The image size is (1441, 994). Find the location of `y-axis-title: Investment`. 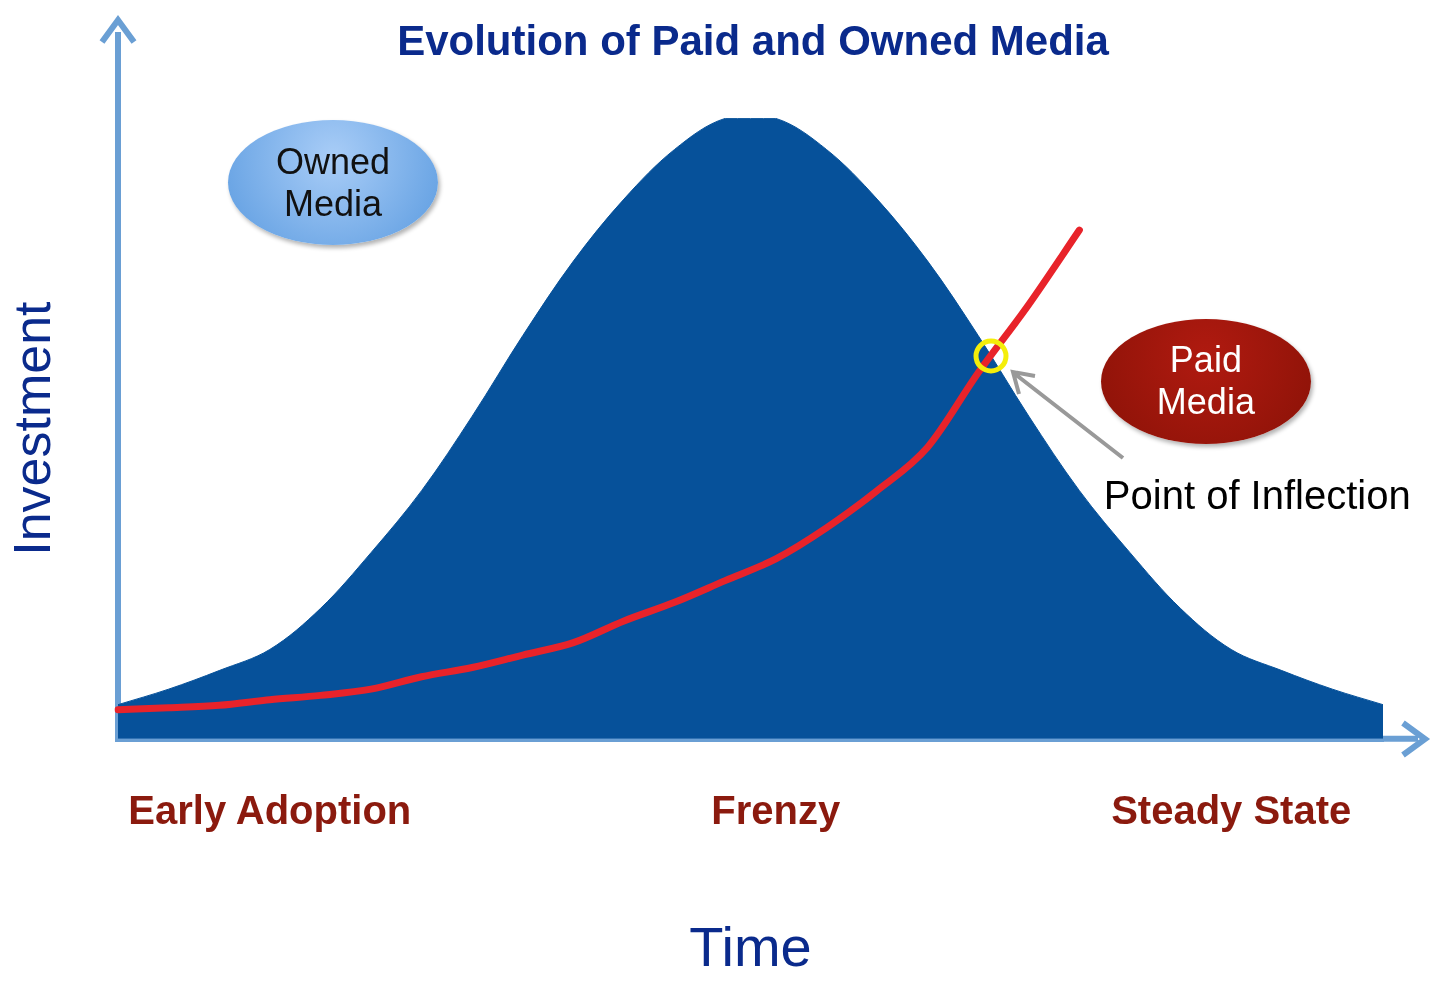

y-axis-title: Investment is located at coordinates (32, 428).